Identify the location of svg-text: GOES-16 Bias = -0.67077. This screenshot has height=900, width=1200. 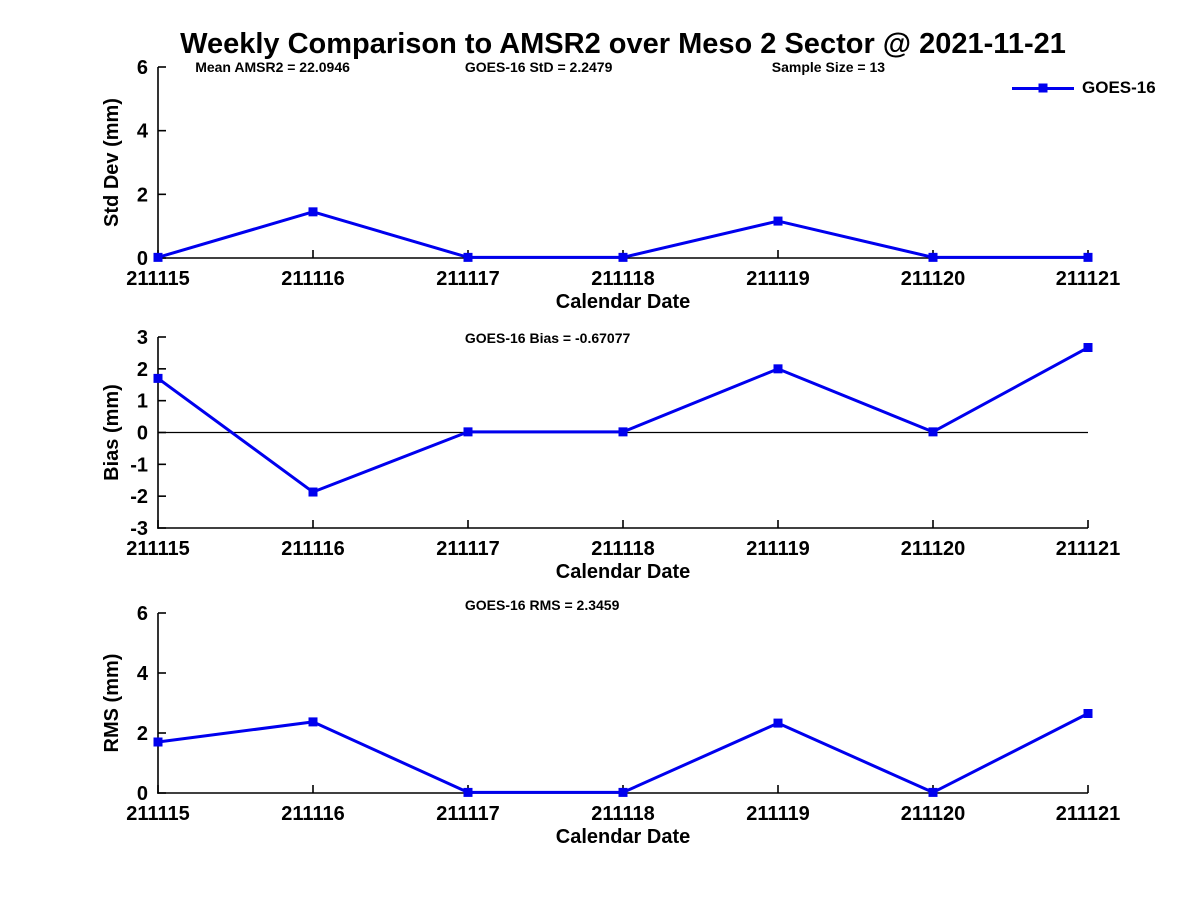
(548, 338).